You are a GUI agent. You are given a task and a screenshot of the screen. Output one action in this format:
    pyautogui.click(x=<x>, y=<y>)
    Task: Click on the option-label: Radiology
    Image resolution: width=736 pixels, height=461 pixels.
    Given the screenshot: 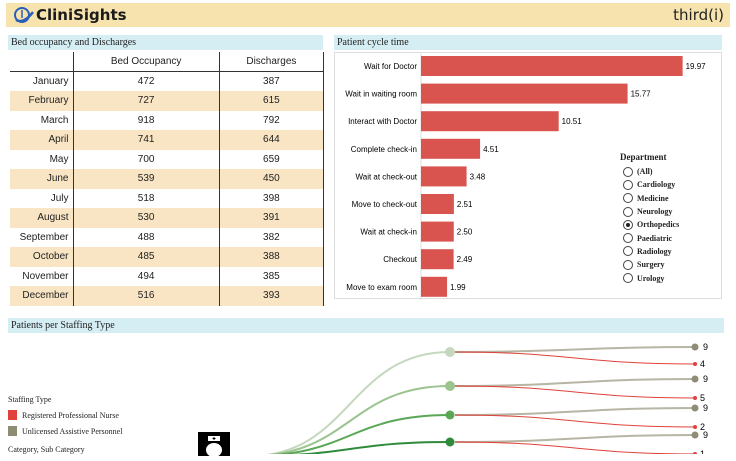 What is the action you would take?
    pyautogui.click(x=654, y=251)
    